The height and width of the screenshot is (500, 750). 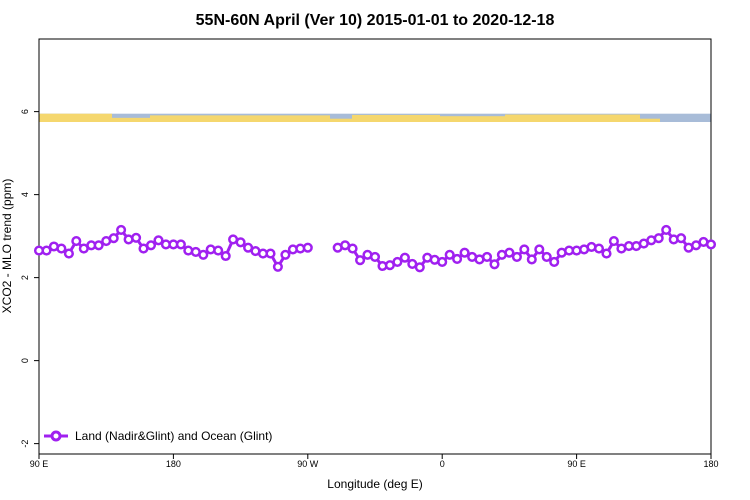 What do you see at coordinates (25, 111) in the screenshot?
I see `y-tick-label: 6` at bounding box center [25, 111].